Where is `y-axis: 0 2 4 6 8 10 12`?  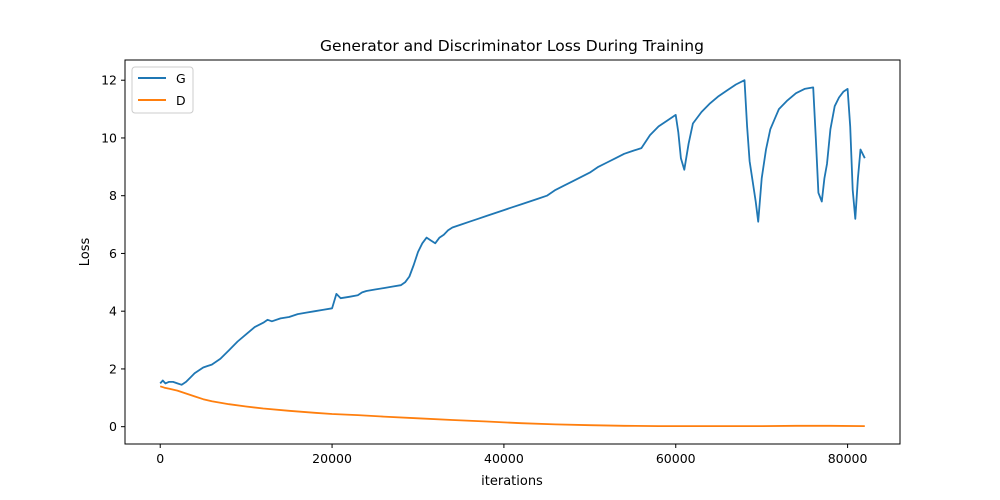
y-axis: 0 2 4 6 8 10 12 is located at coordinates (113, 253).